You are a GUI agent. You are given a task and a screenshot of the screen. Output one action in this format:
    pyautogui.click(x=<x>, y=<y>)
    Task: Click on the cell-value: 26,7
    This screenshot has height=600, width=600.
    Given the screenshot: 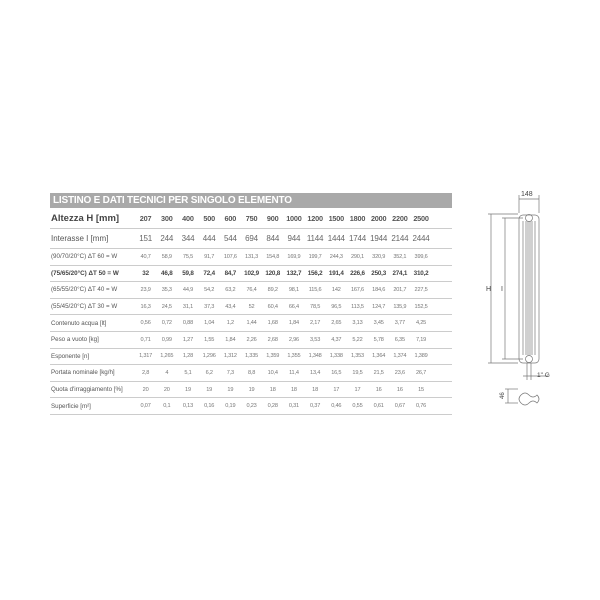 What is the action you would take?
    pyautogui.click(x=421, y=372)
    